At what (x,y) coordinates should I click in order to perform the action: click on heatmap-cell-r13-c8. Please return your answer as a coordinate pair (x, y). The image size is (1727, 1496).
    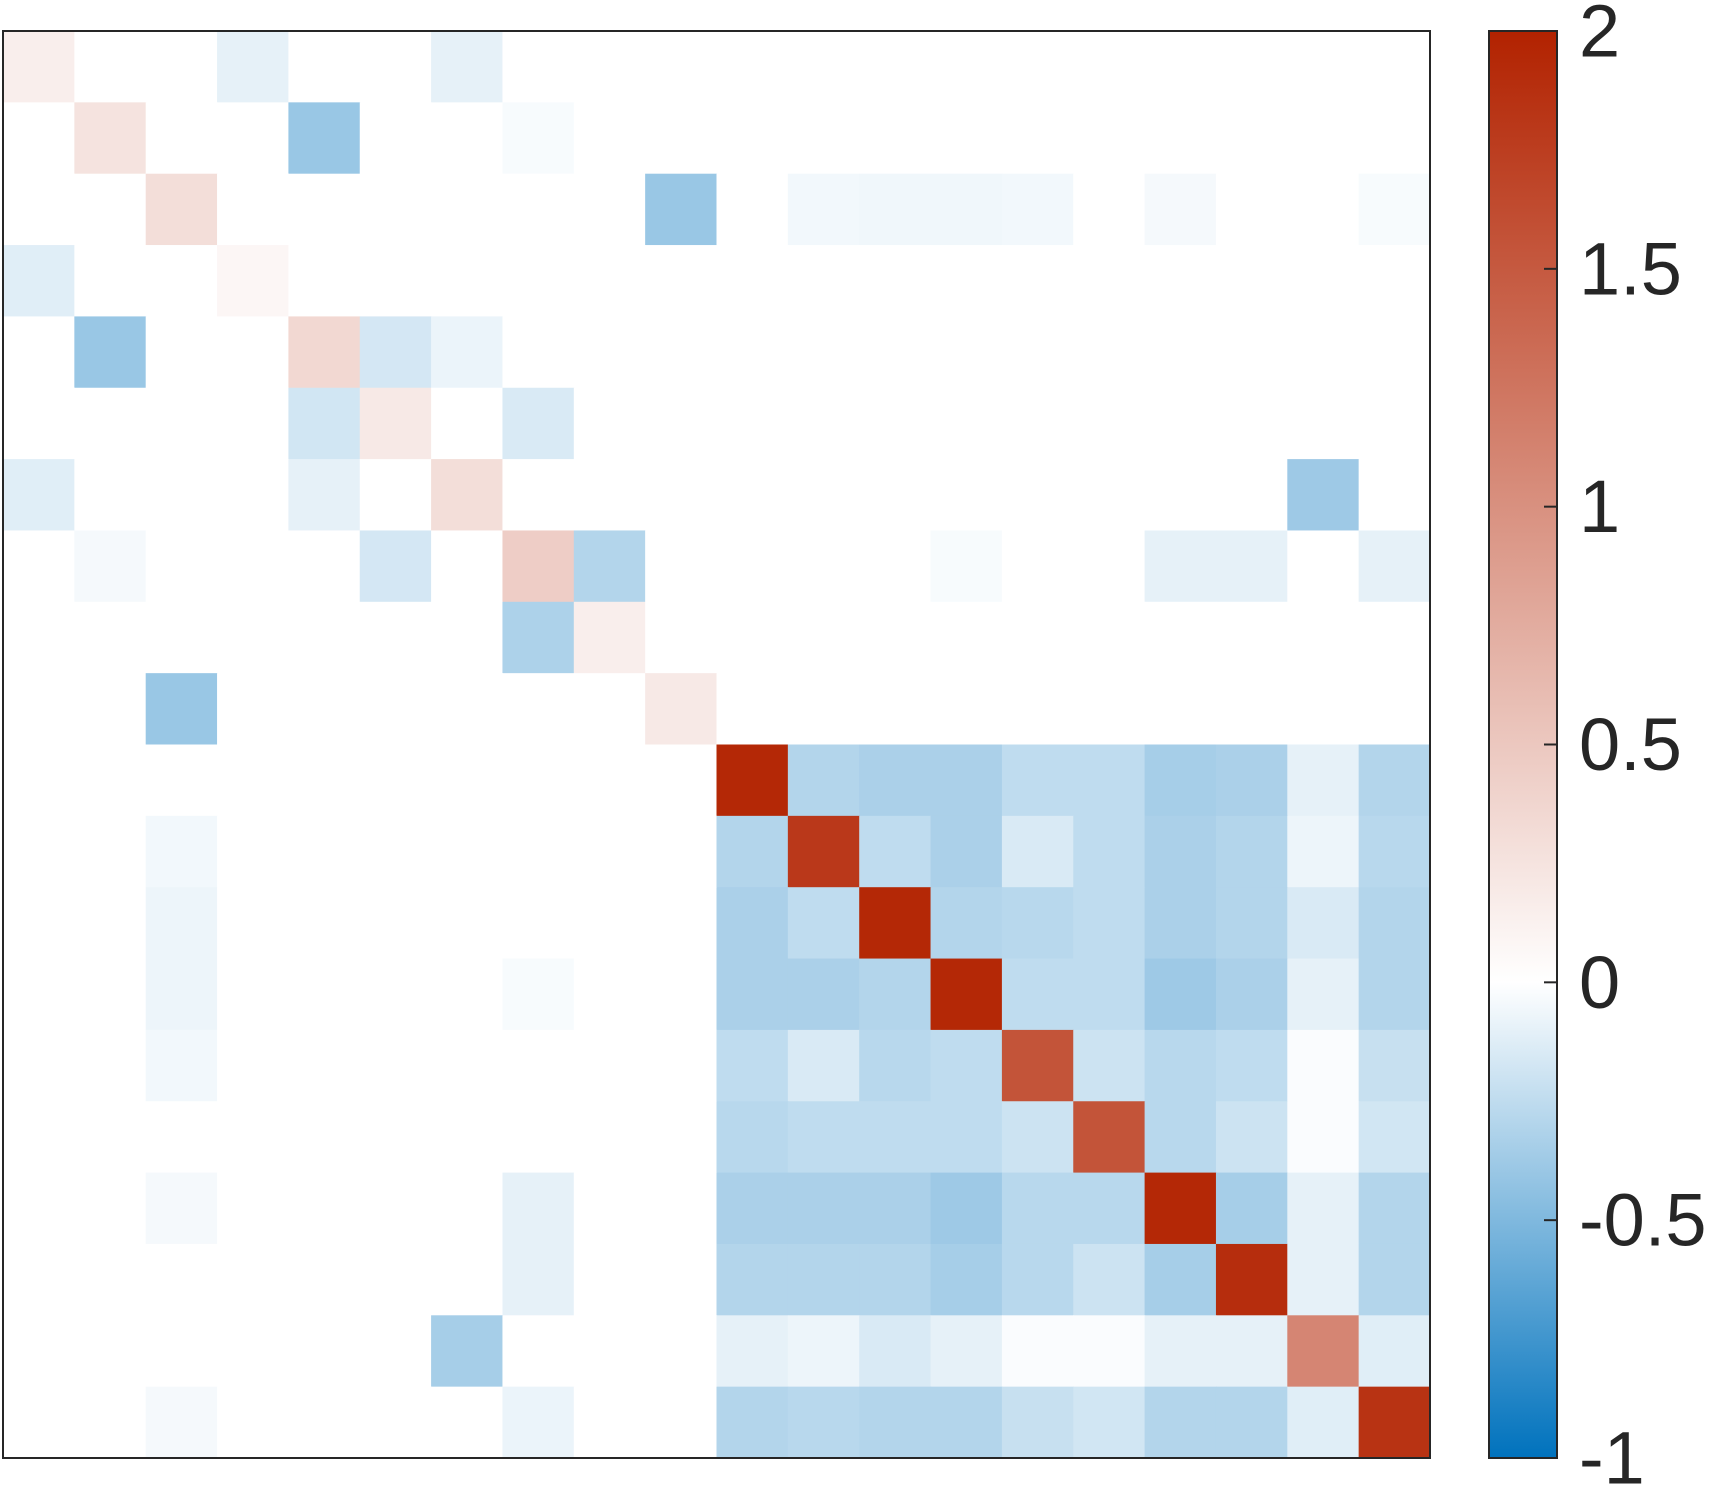
    Looking at the image, I should click on (538, 923).